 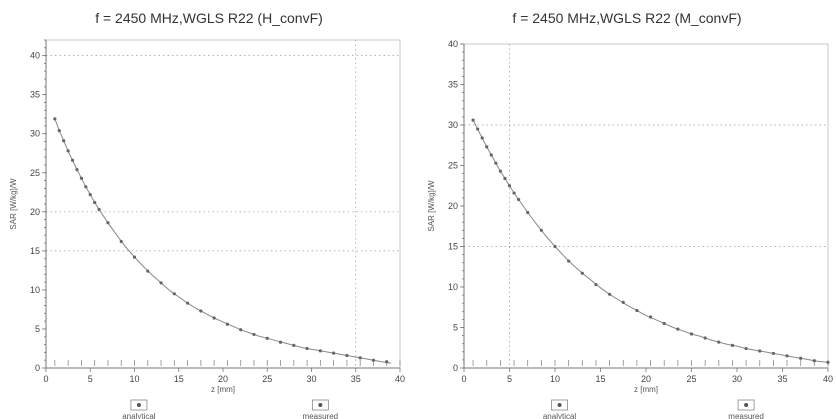 What do you see at coordinates (453, 166) in the screenshot?
I see `y-tick-label: 25` at bounding box center [453, 166].